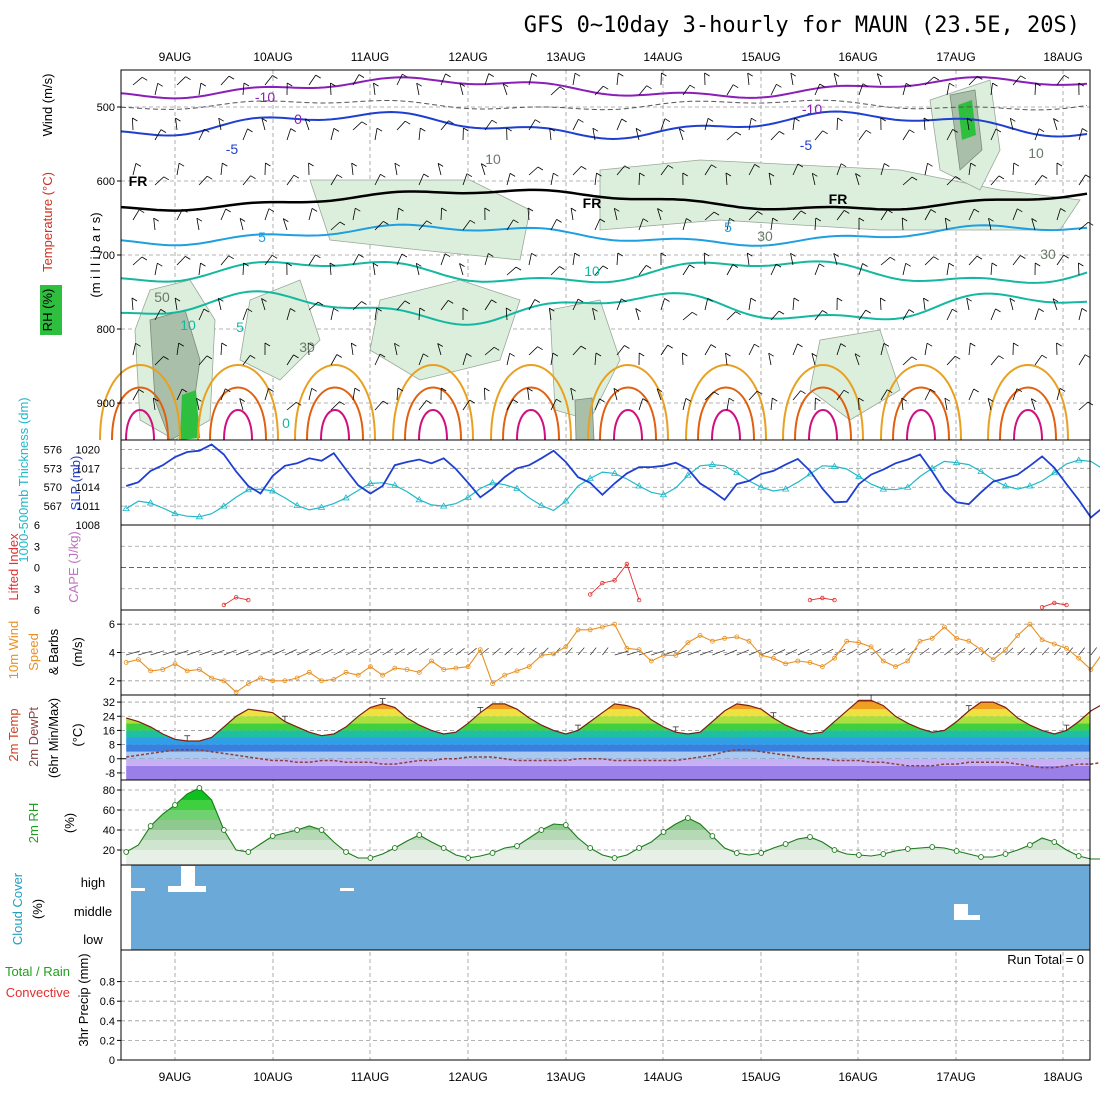 The image size is (1100, 1100). Describe the element at coordinates (13, 567) in the screenshot. I see `lifted-index-axis-title: Lifted Index` at that location.